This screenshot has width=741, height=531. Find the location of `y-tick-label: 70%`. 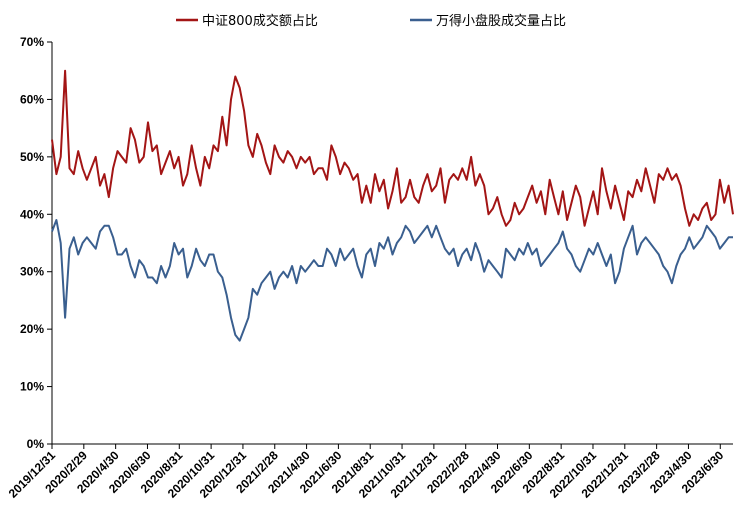

y-tick-label: 70% is located at coordinates (32, 42).